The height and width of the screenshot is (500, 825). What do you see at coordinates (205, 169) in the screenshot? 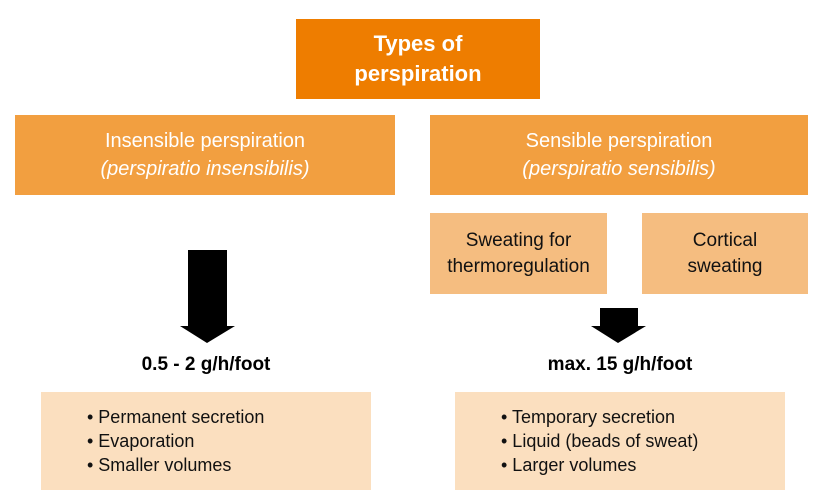
I see `insensible-latin: (perspiratio insensibilis)` at bounding box center [205, 169].